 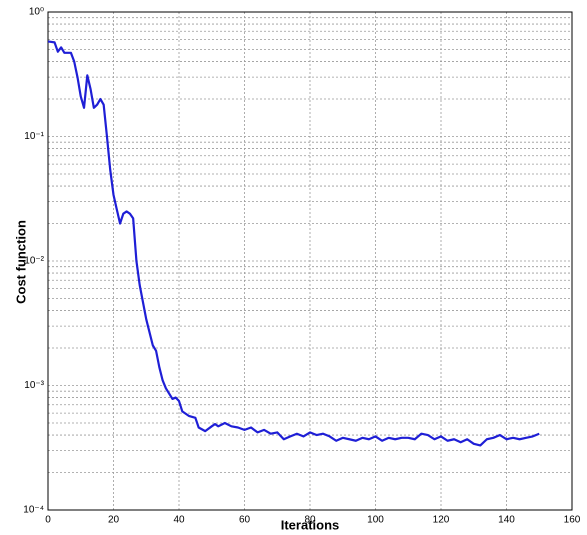 What do you see at coordinates (114, 520) in the screenshot?
I see `x-tick-label: 20` at bounding box center [114, 520].